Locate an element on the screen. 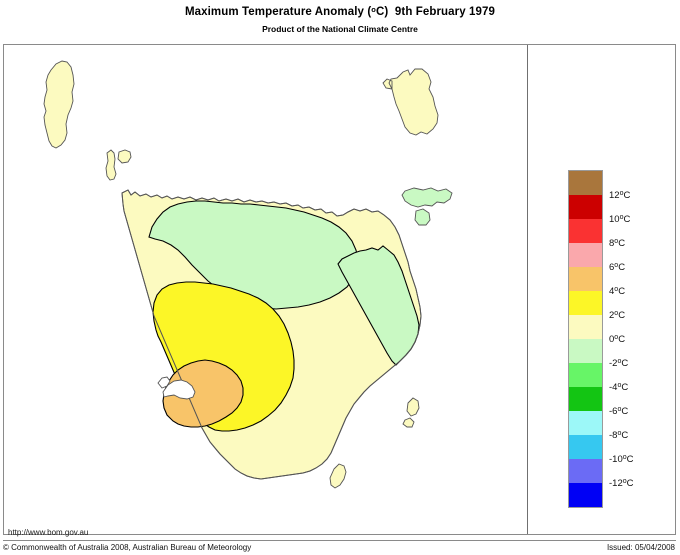  source-url: http://www.bom.gov.au is located at coordinates (48, 532).